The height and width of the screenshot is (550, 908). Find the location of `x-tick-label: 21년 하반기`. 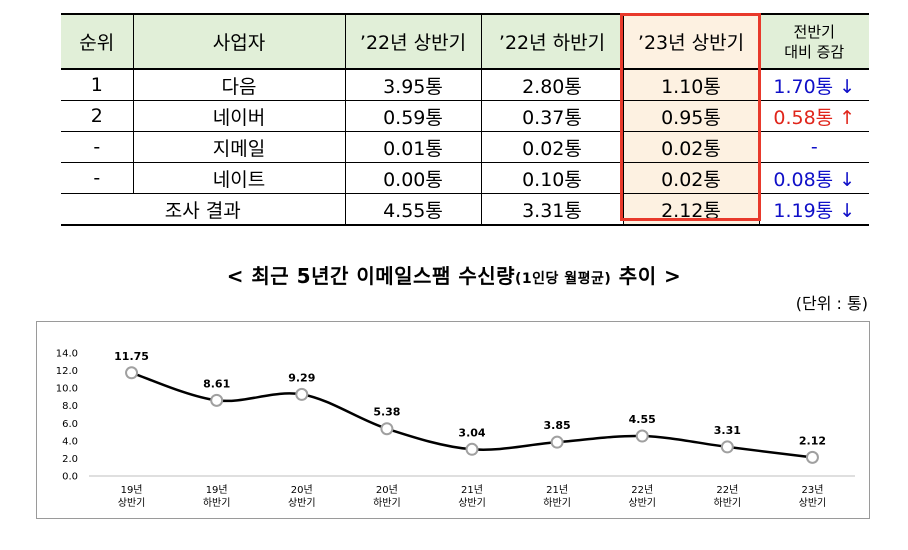

x-tick-label: 21년 하반기 is located at coordinates (557, 496).